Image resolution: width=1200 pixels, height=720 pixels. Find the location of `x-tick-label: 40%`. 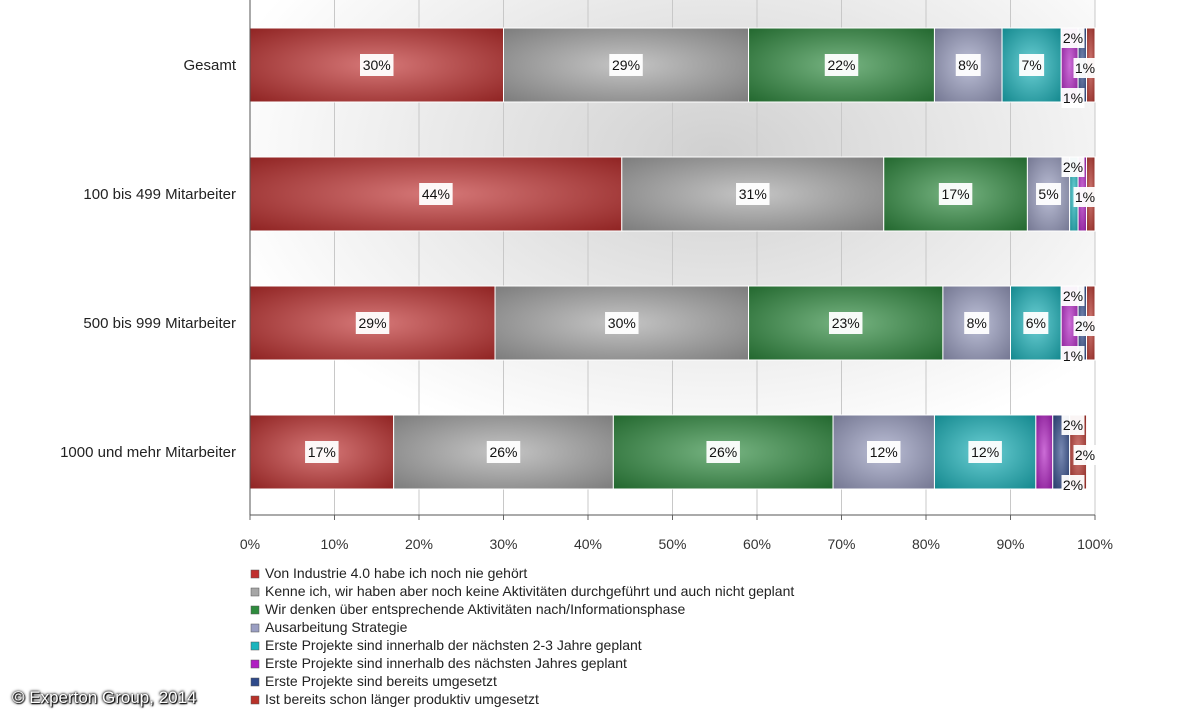

x-tick-label: 40% is located at coordinates (588, 544).